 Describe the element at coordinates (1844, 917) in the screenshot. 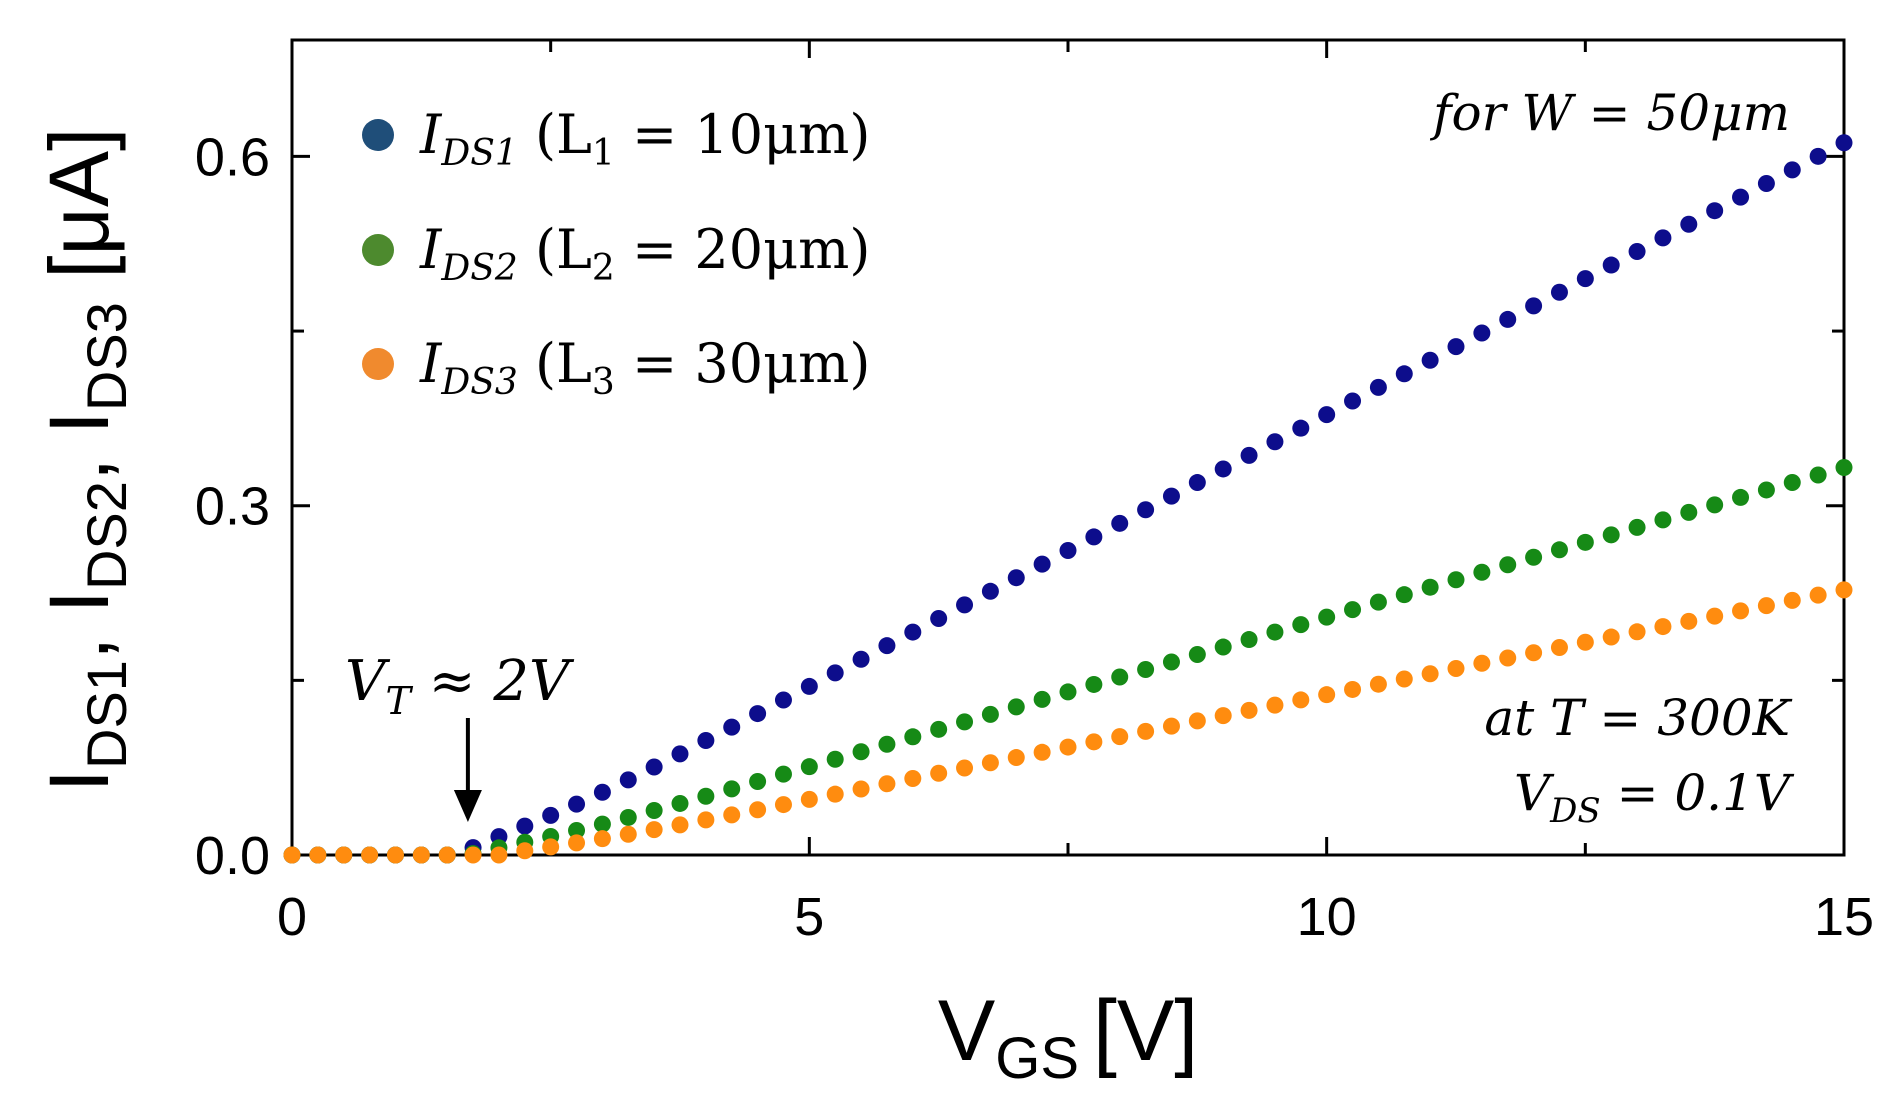

I see `x-tick-label: 15` at that location.